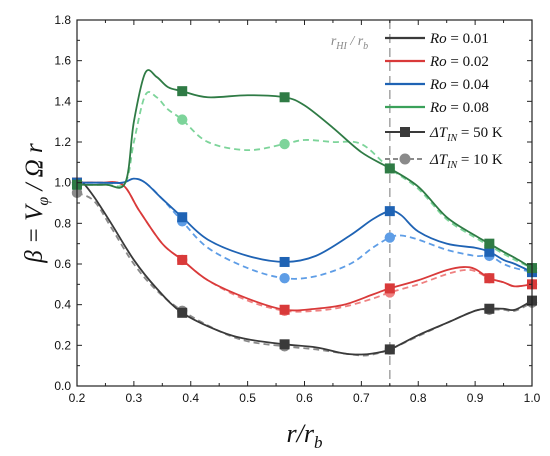  Describe the element at coordinates (475, 398) in the screenshot. I see `x-tick-label: 0.9` at that location.